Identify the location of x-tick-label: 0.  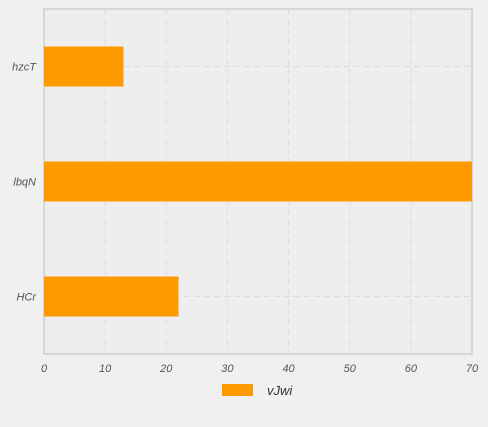
(44, 369).